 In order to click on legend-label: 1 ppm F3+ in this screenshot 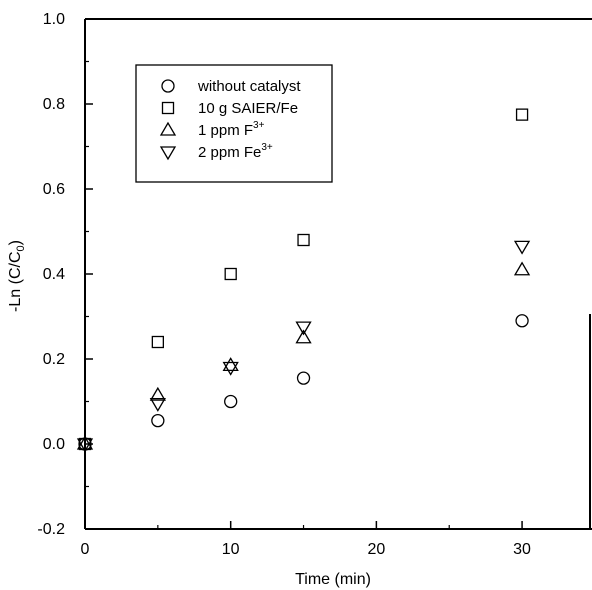, I will do `click(231, 129)`.